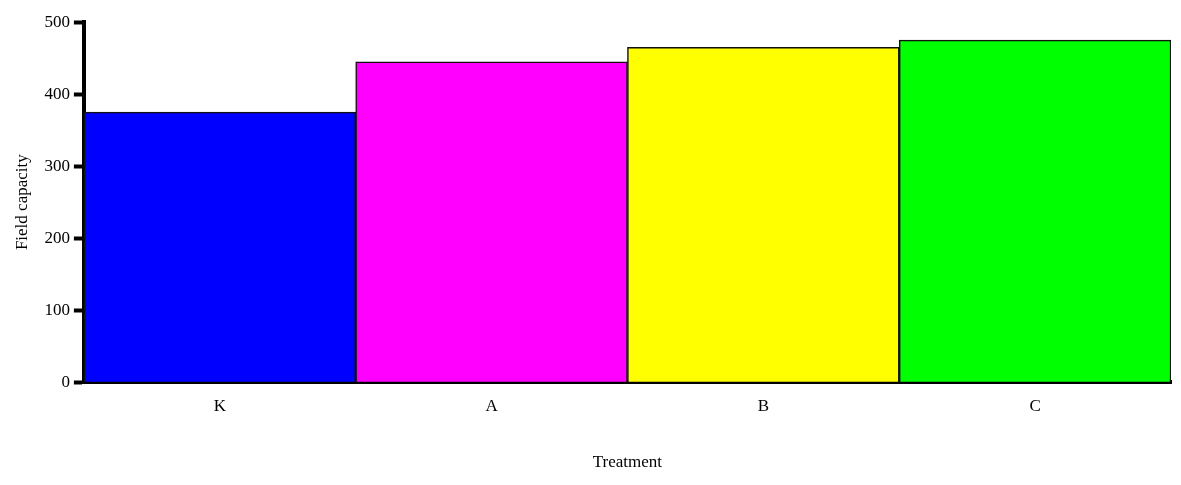 The height and width of the screenshot is (485, 1181). What do you see at coordinates (21, 202) in the screenshot?
I see `y-axis-title: Field capacity` at bounding box center [21, 202].